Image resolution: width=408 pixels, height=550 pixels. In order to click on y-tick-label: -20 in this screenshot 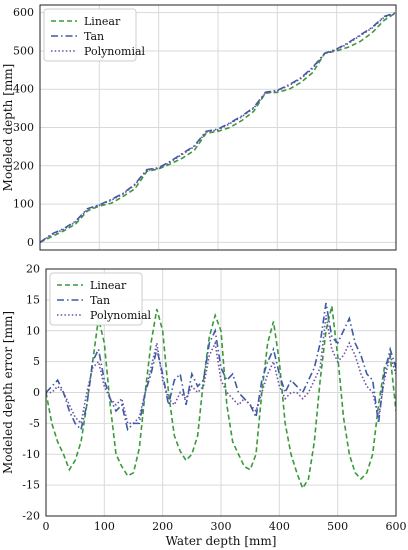, I will do `click(31, 516)`.